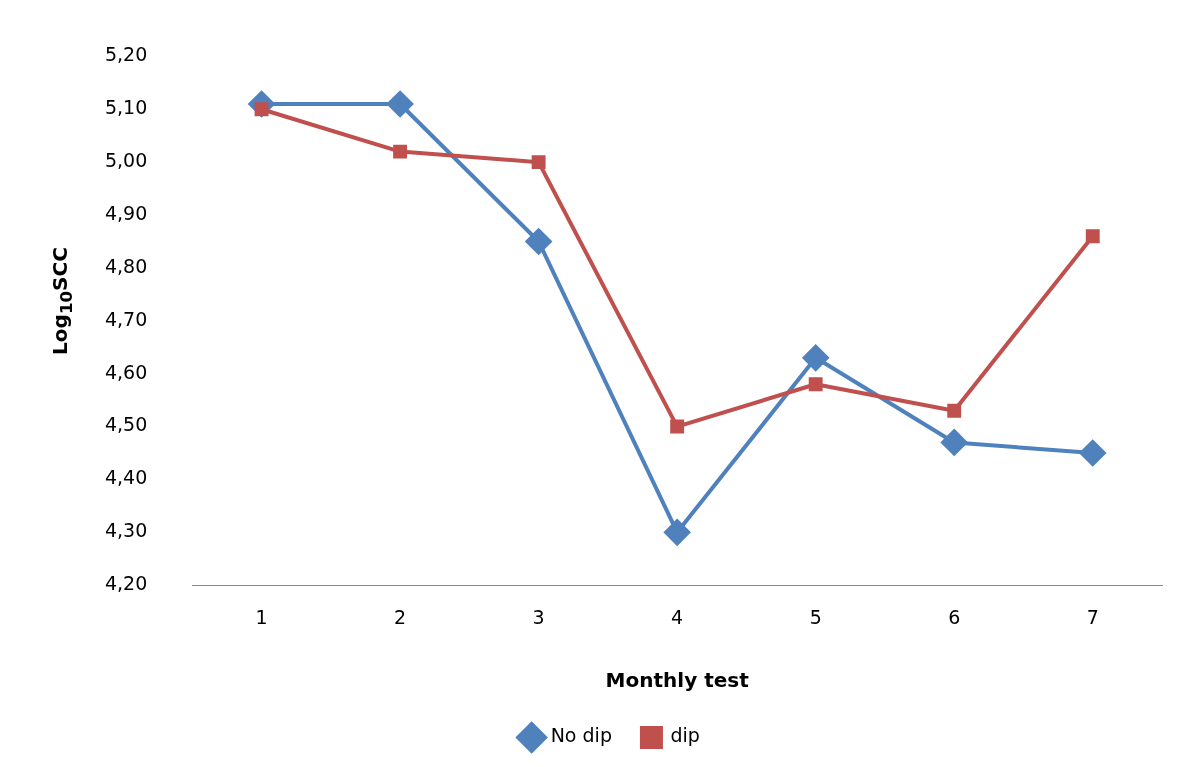  What do you see at coordinates (954, 616) in the screenshot?
I see `x-tick-label: 6` at bounding box center [954, 616].